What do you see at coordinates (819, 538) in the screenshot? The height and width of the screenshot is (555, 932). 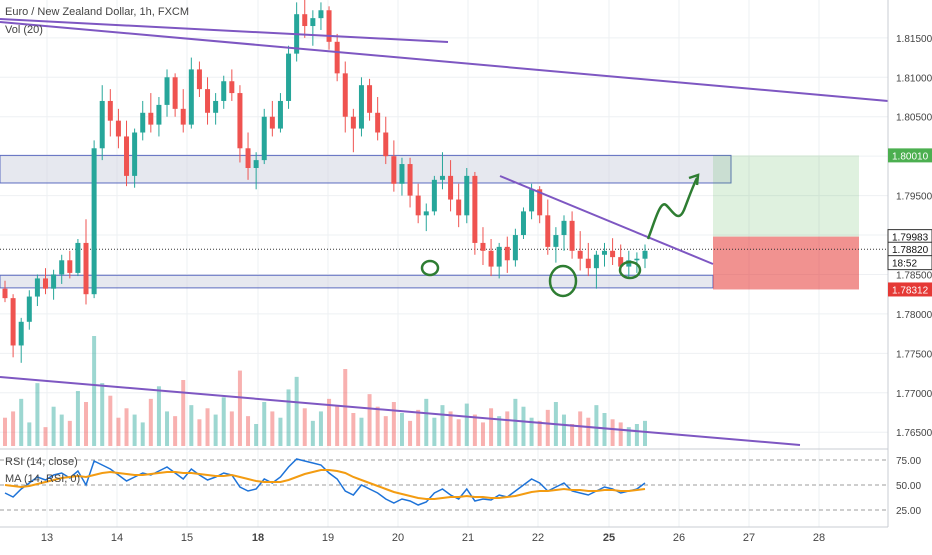 I see `x-tick-label: 28` at bounding box center [819, 538].